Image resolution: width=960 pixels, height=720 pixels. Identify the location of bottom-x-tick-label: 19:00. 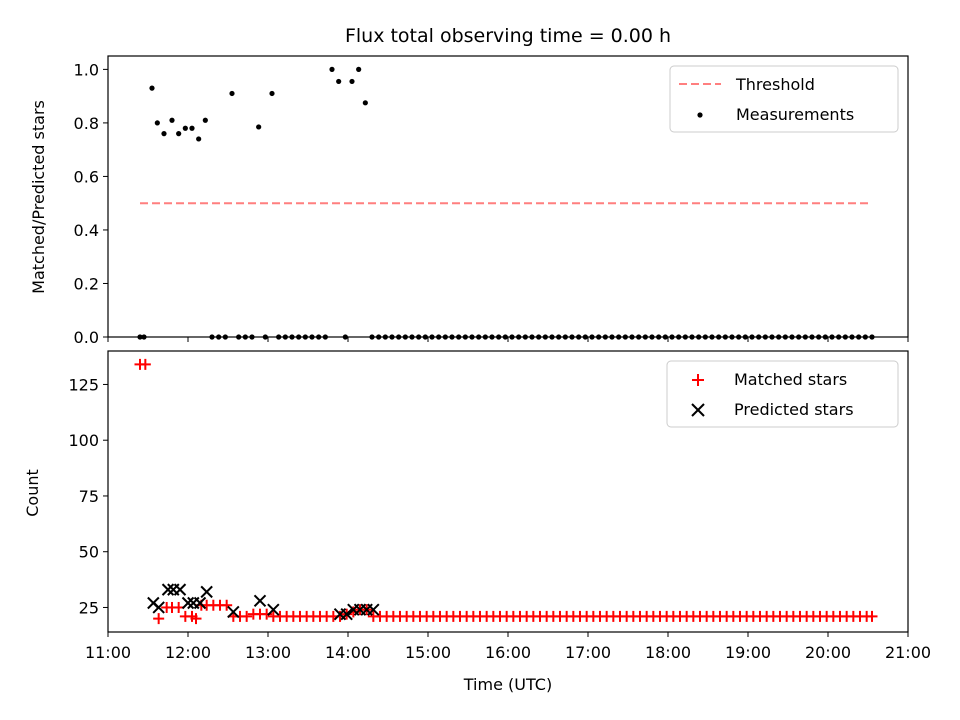
(748, 652).